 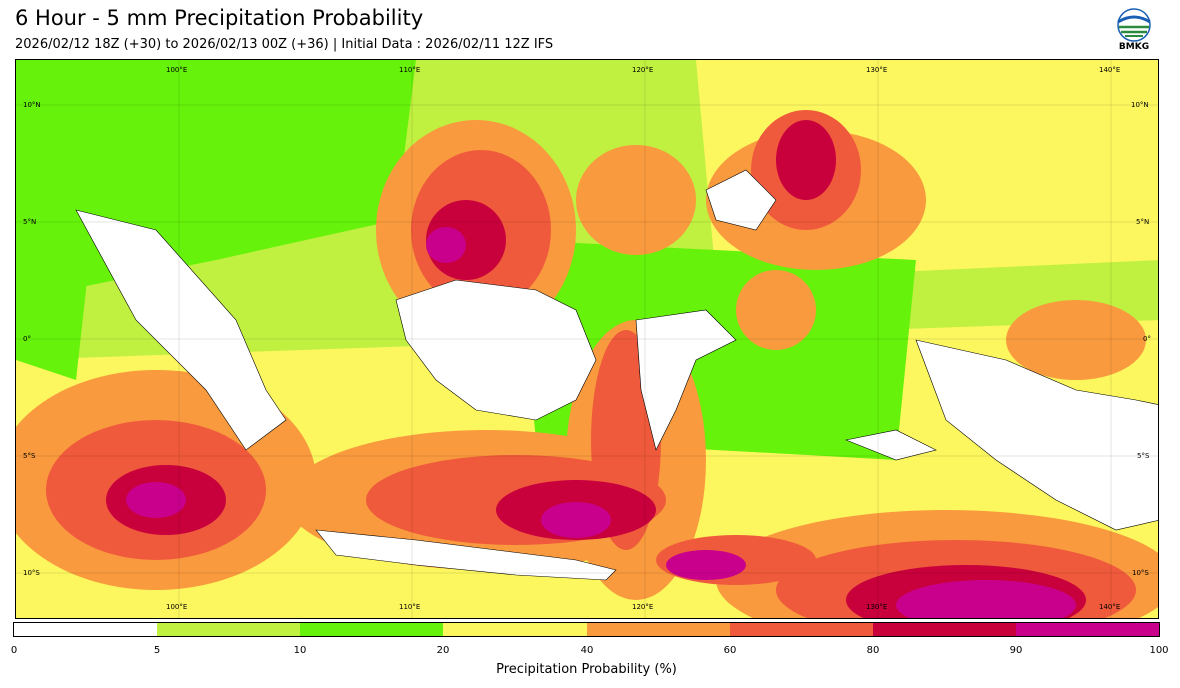 What do you see at coordinates (643, 70) in the screenshot?
I see `lon-label-top: 120°E` at bounding box center [643, 70].